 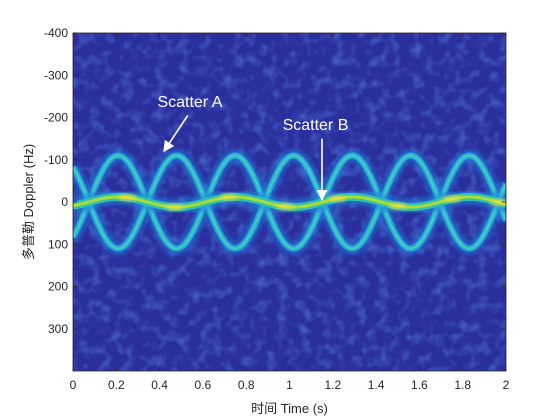 What do you see at coordinates (73, 385) in the screenshot?
I see `x-tick-label: 0` at bounding box center [73, 385].